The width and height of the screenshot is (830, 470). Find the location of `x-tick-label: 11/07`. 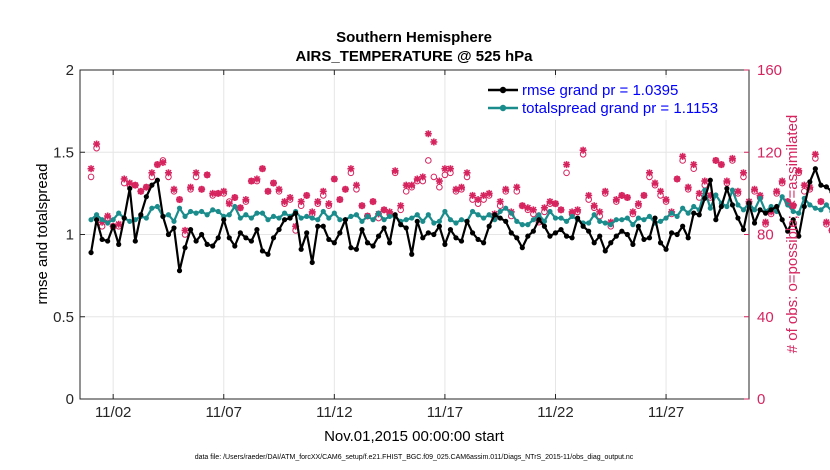

x-tick-label: 11/07 is located at coordinates (224, 412).